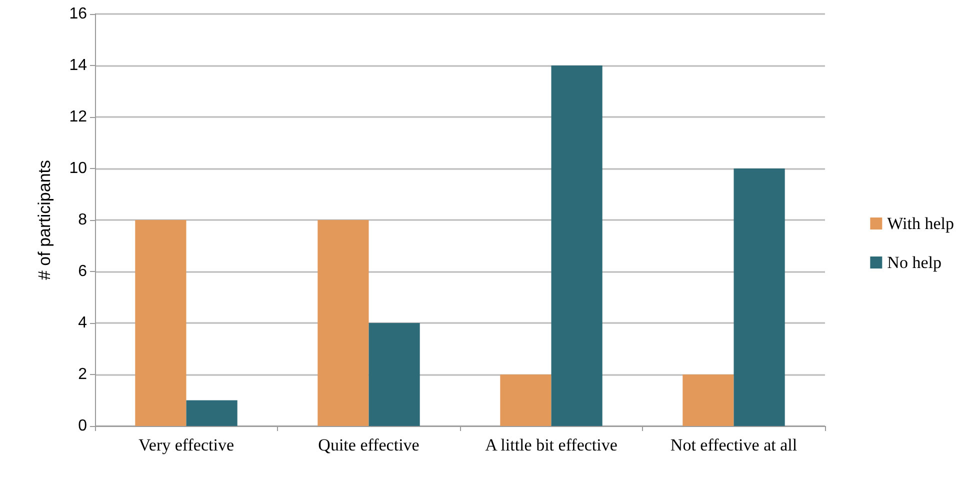 The height and width of the screenshot is (486, 961). Describe the element at coordinates (78, 168) in the screenshot. I see `y-tick-label: 10` at that location.